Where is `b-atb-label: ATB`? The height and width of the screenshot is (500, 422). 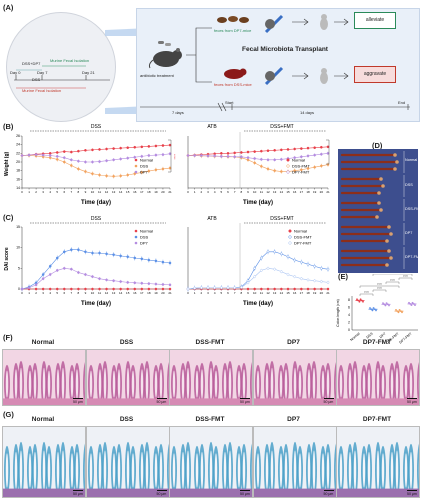
b-atb-label: ATB is located at coordinates (212, 127).